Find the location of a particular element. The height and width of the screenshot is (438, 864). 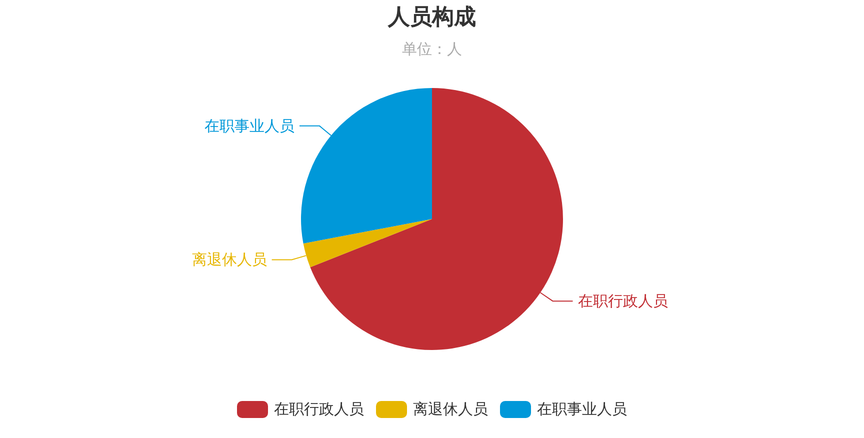

chart-subtitle: 单位：人 is located at coordinates (432, 49).